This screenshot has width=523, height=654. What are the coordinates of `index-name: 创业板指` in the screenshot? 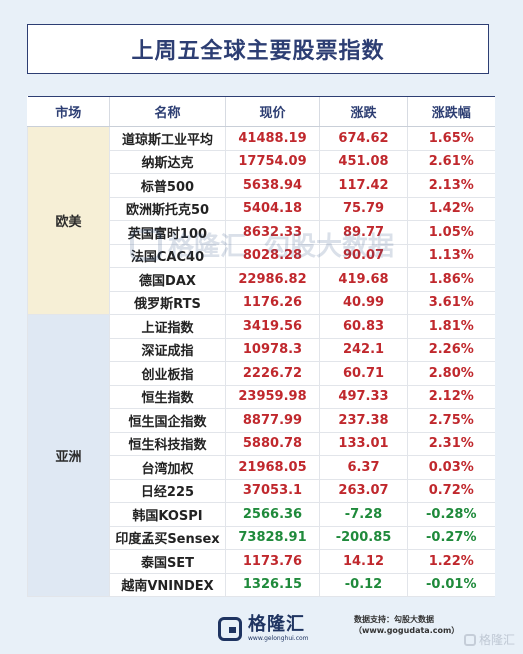 It's located at (167, 373).